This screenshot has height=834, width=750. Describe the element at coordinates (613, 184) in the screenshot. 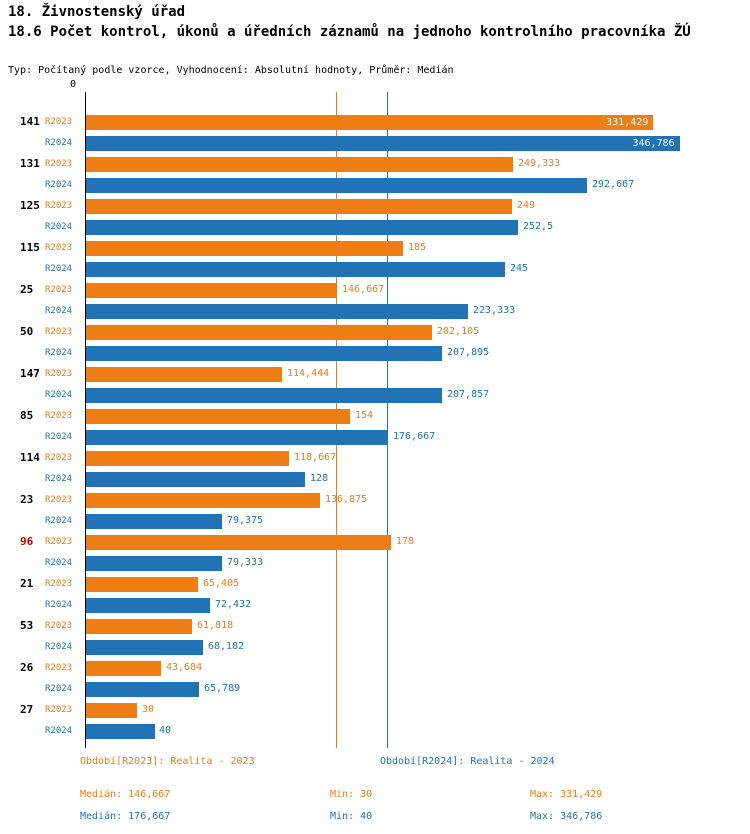

I see `value-label: 292,667` at that location.